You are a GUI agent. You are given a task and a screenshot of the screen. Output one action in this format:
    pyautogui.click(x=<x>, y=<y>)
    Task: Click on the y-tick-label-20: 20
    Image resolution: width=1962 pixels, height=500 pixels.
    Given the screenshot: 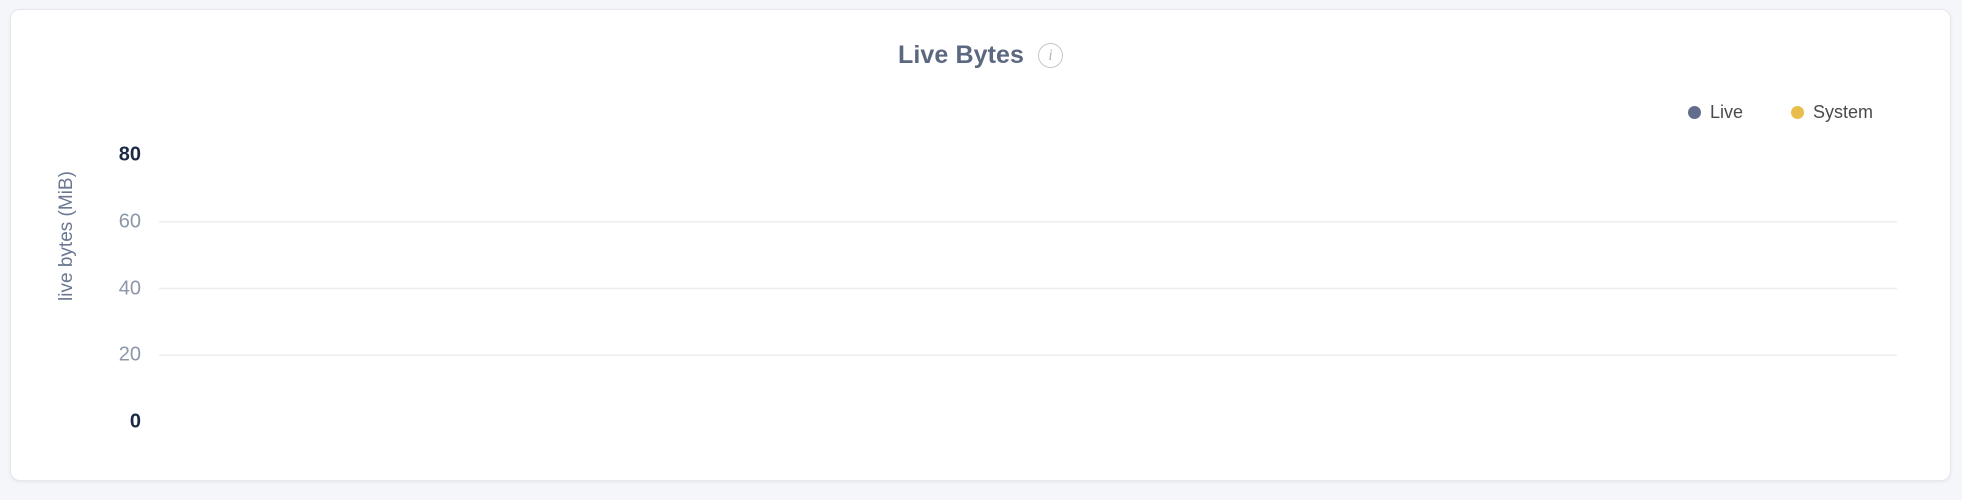 What is the action you would take?
    pyautogui.click(x=129, y=354)
    